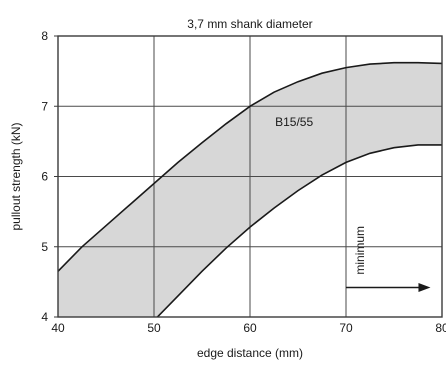 The width and height of the screenshot is (446, 368). I want to click on x-tick-label: 40, so click(58, 328).